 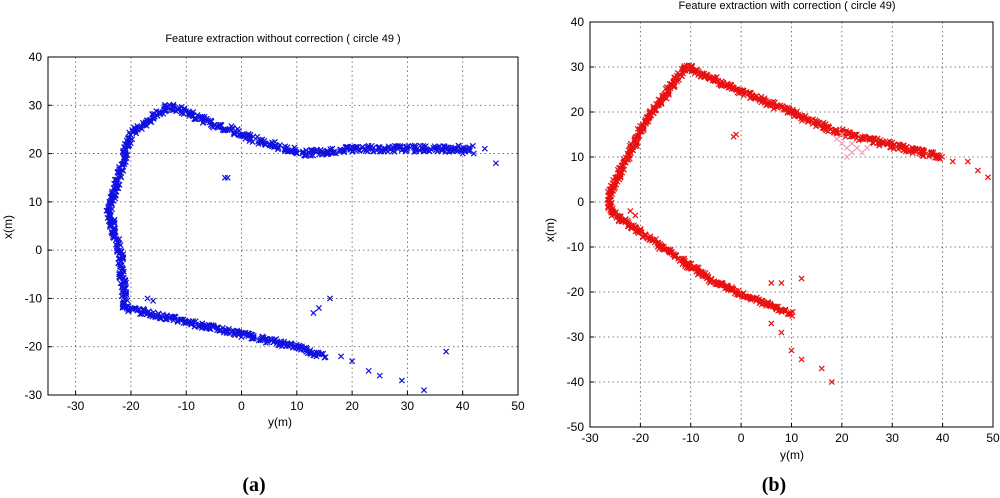 I want to click on x-tick-label-b-8: 50, so click(x=993, y=438).